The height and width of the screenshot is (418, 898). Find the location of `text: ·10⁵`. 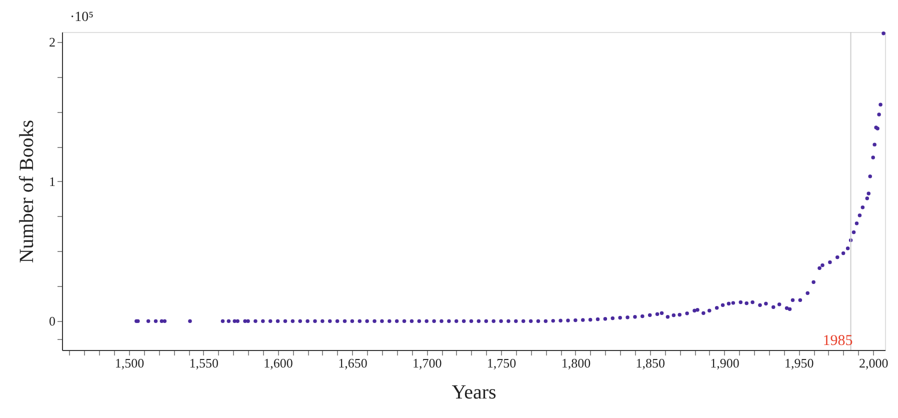

text: ·10⁵ is located at coordinates (82, 17).